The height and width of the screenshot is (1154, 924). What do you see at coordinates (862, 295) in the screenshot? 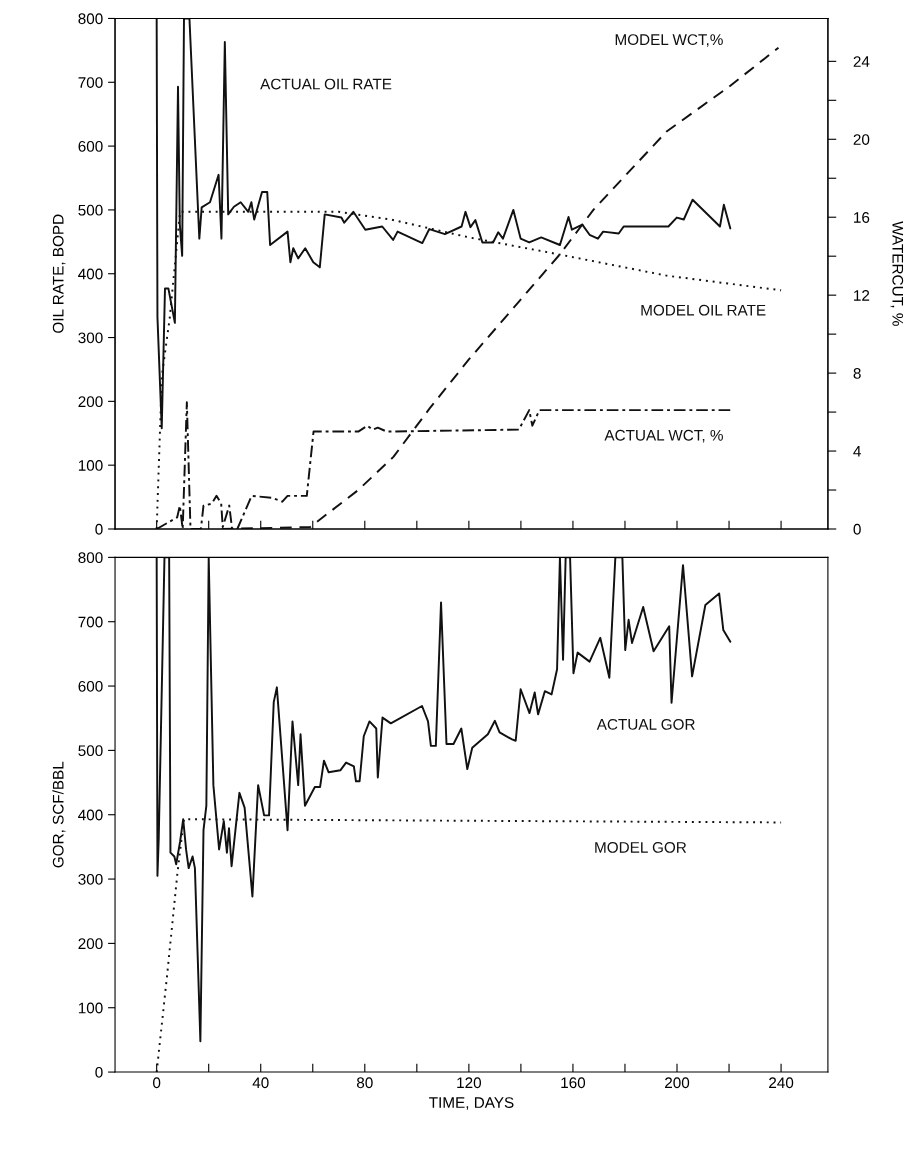
I see `y2-tick-label: 12` at bounding box center [862, 295].